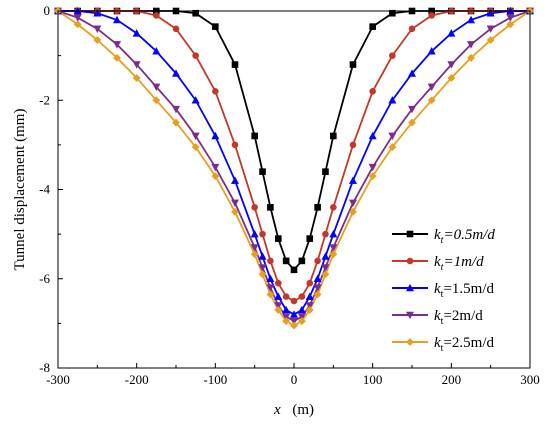 Image resolution: width=550 pixels, height=424 pixels. I want to click on legend-label: kt=1m/d, so click(459, 263).